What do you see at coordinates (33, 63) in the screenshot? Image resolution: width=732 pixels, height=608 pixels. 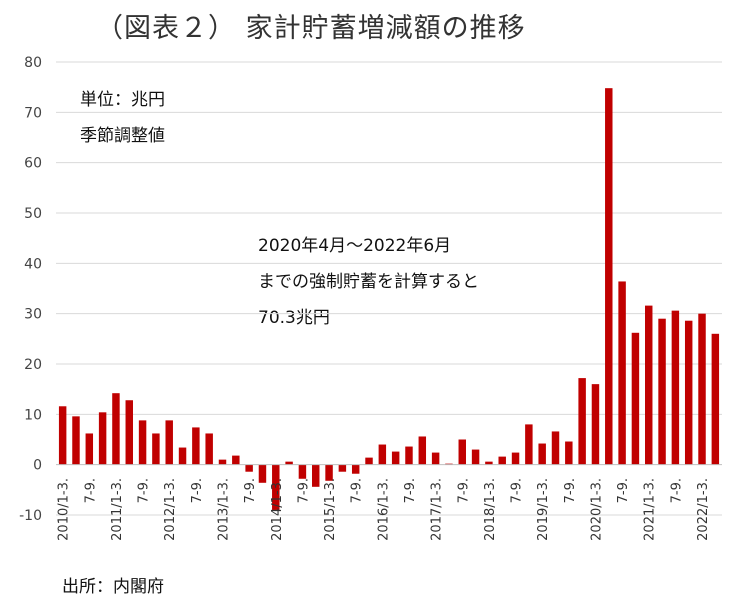 I see `y-tick-label: 80` at bounding box center [33, 63].